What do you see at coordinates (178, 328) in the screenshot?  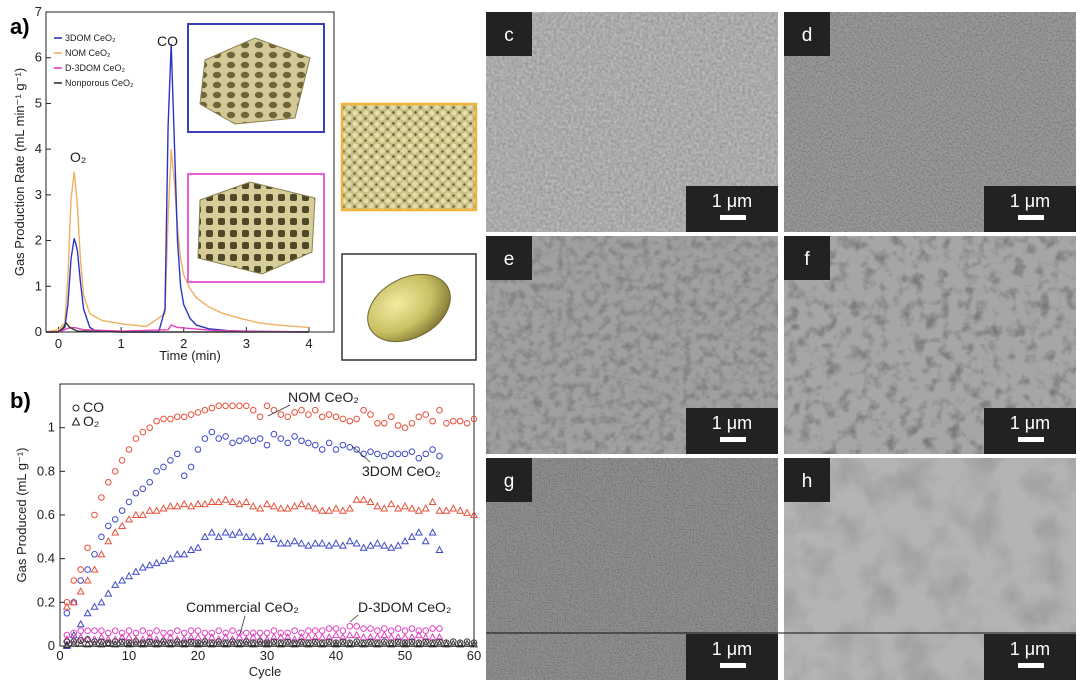 I see `series-d-3dom-ceo2-line` at bounding box center [178, 328].